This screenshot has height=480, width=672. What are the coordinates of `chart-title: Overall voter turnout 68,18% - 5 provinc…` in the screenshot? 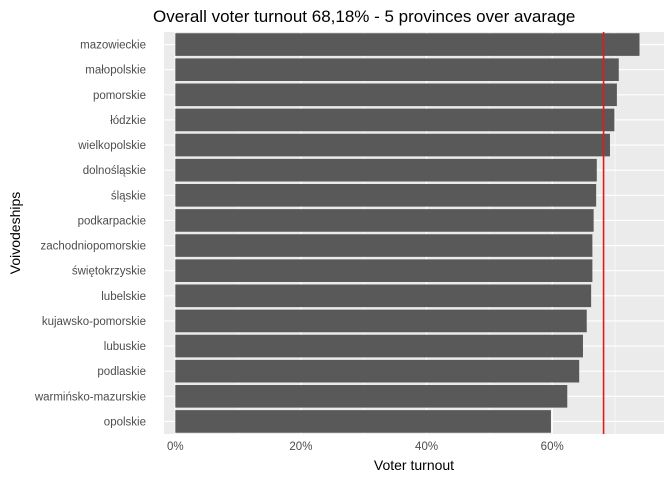 It's located at (364, 16).